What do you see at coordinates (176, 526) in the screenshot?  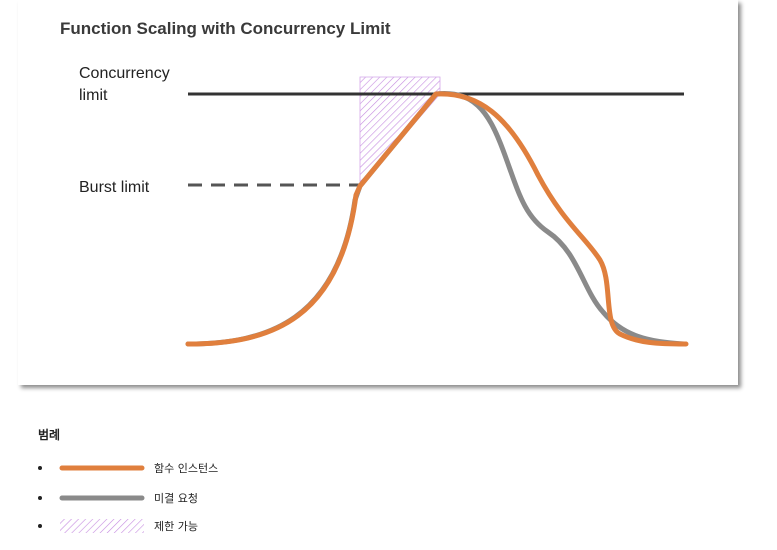 I see `legend-label: 제한 가능` at bounding box center [176, 526].